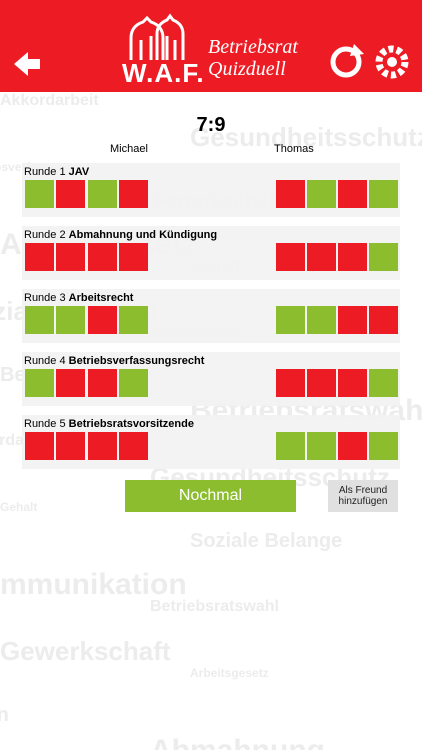  Describe the element at coordinates (363, 501) in the screenshot. I see `button-label: hinzufügen` at that location.